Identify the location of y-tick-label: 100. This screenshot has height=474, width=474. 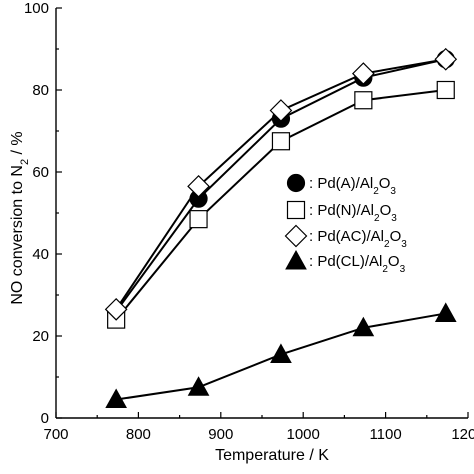
(36, 8).